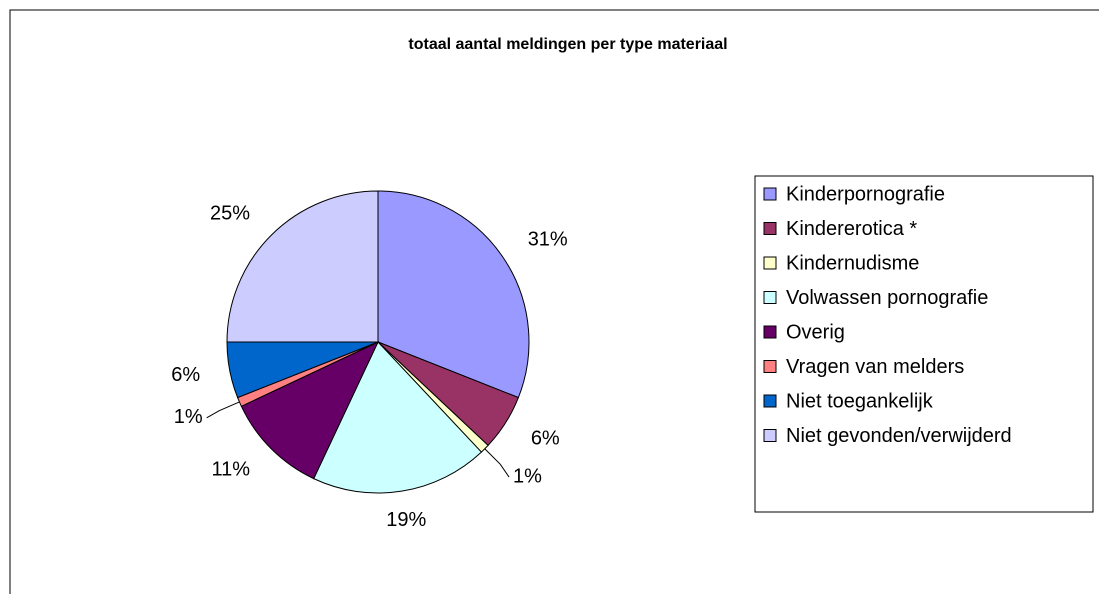 This screenshot has width=1099, height=594. What do you see at coordinates (851, 229) in the screenshot?
I see `legend-label: Kindererotica *` at bounding box center [851, 229].